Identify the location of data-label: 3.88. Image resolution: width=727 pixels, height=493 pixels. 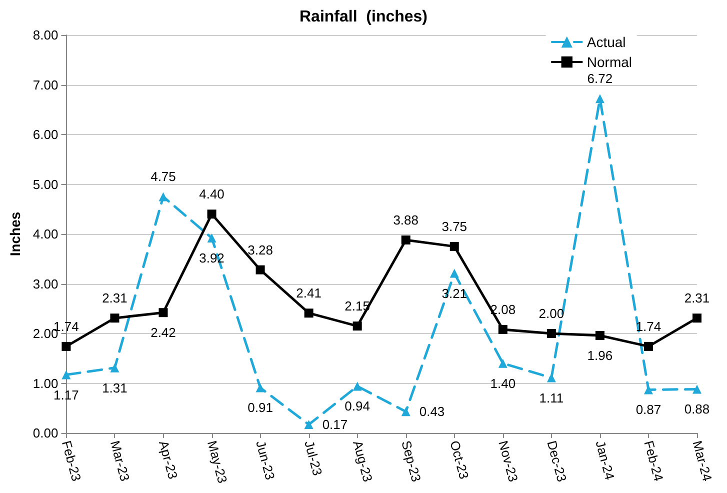
(406, 220).